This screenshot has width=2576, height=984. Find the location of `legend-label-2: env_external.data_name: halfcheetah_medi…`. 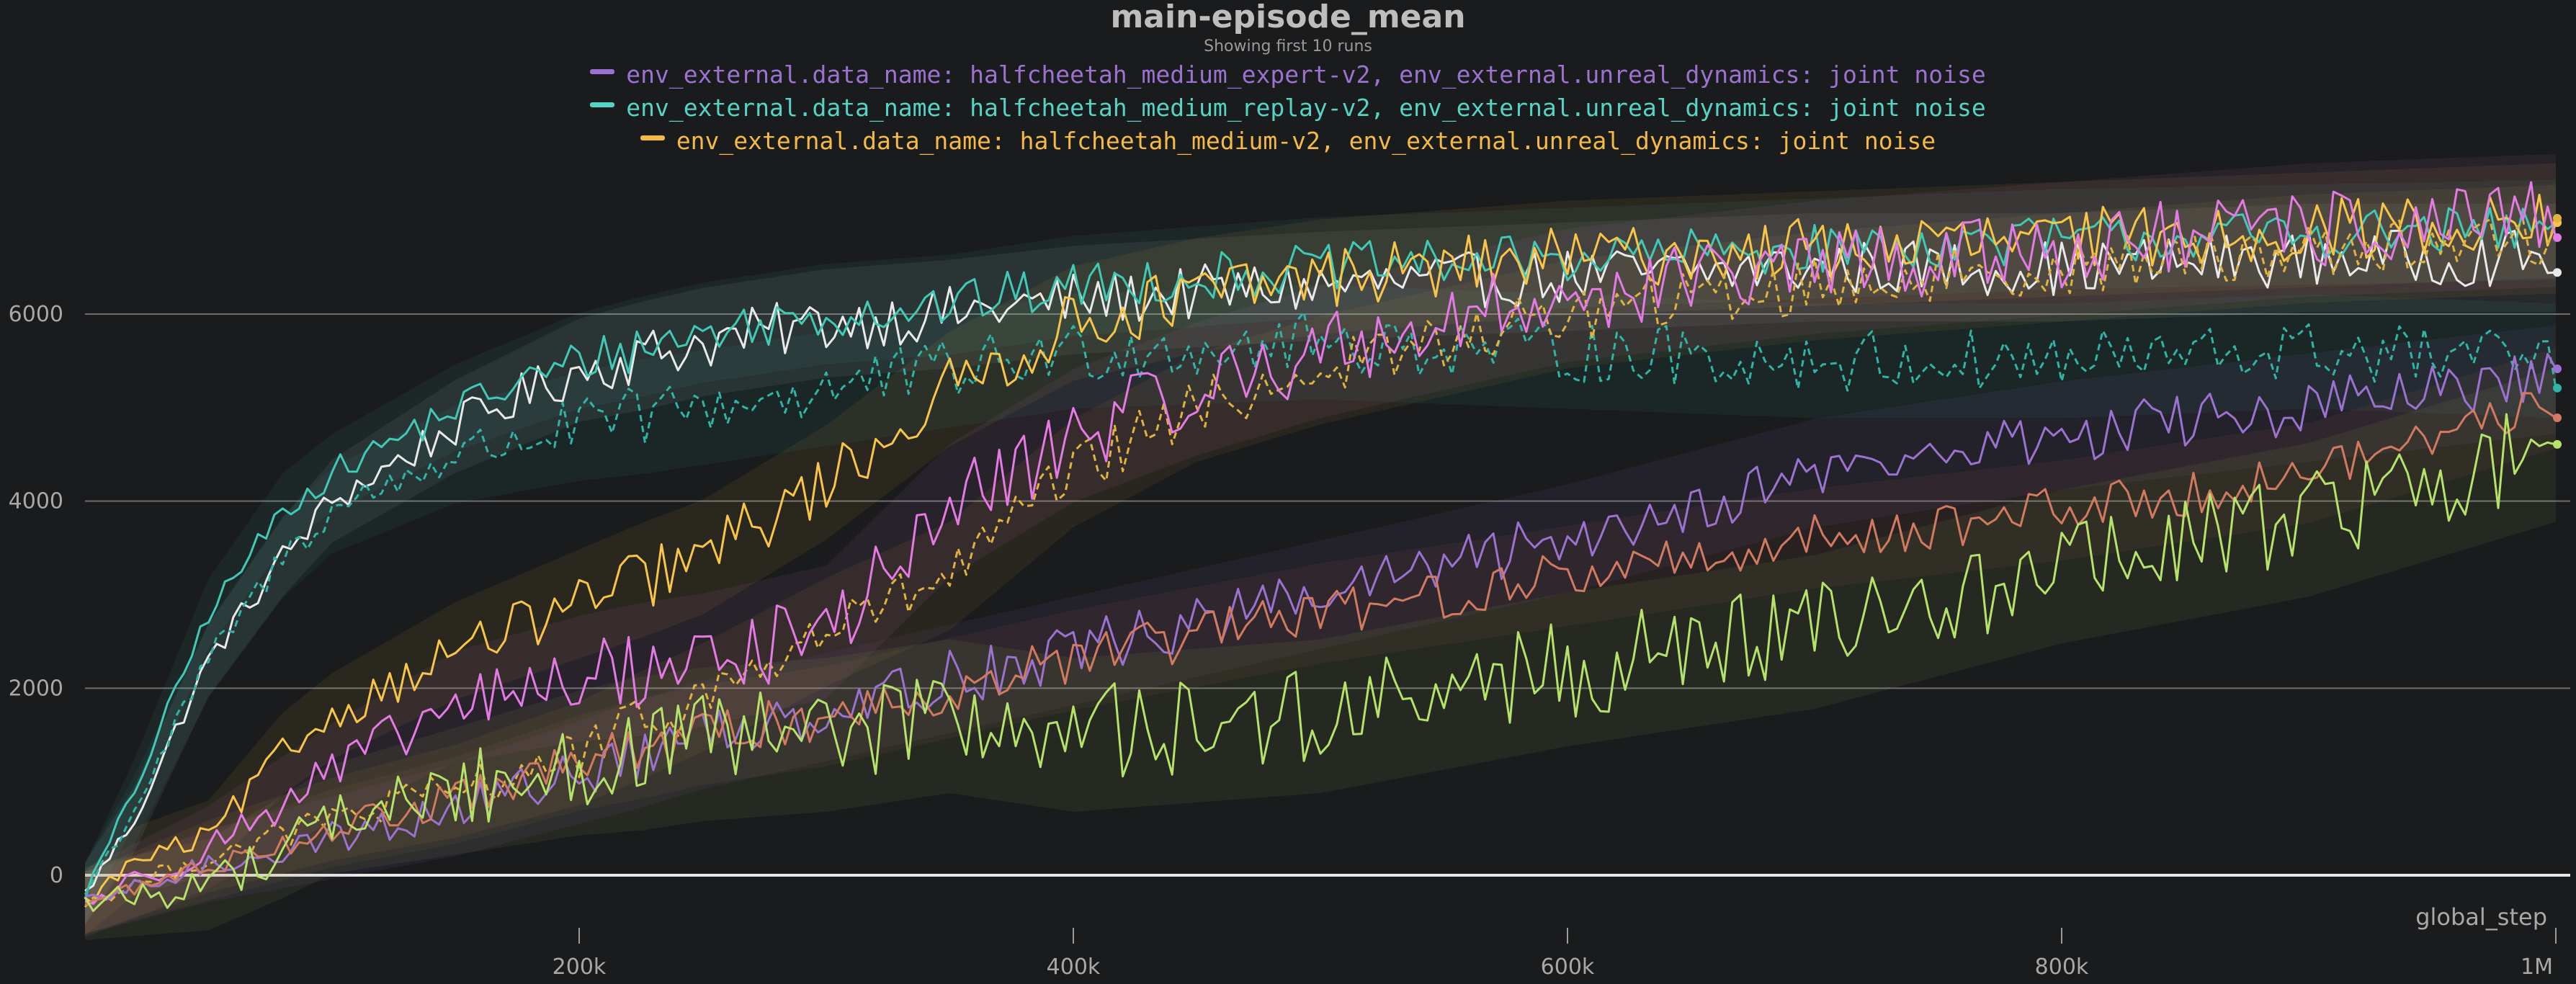

legend-label-2: env_external.data_name: halfcheetah_medi… is located at coordinates (1306, 108).